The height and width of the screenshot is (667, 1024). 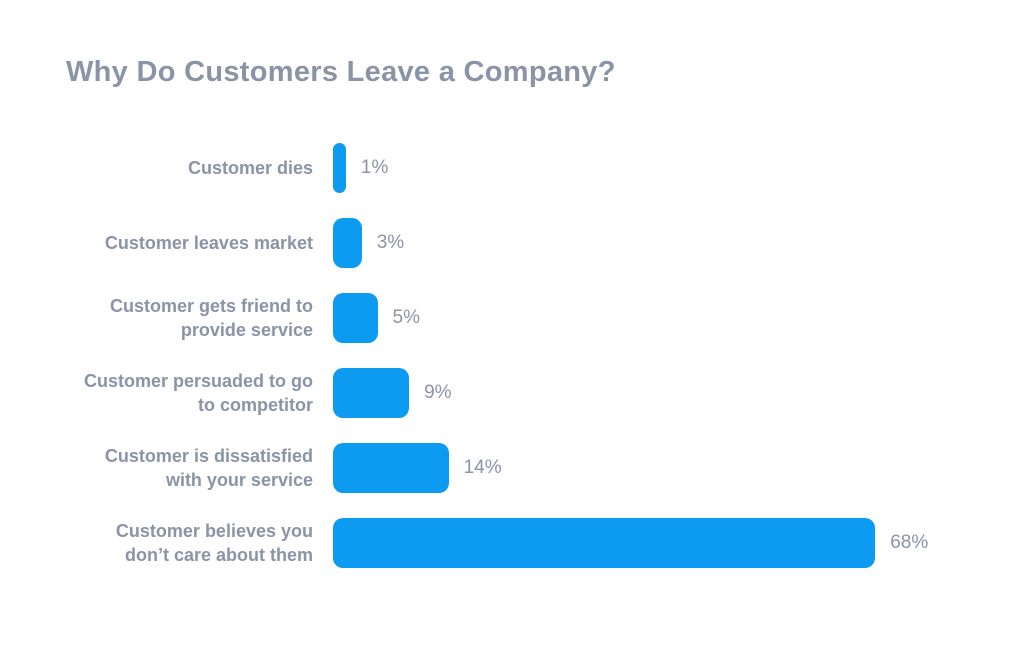 I want to click on bar-track: 68%, so click(x=659, y=543).